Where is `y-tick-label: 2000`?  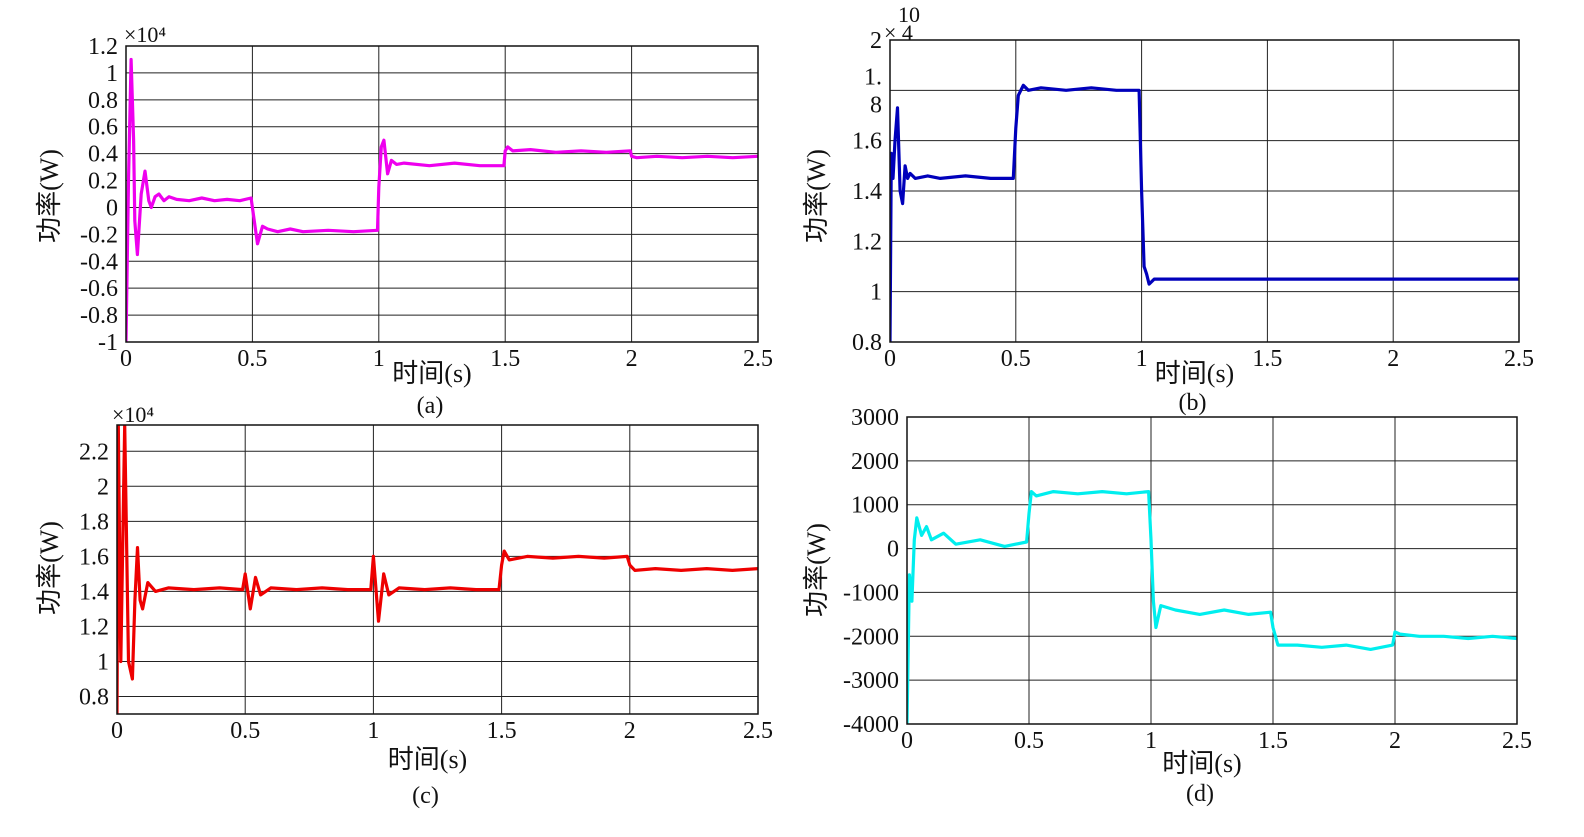
y-tick-label: 2000 is located at coordinates (875, 462).